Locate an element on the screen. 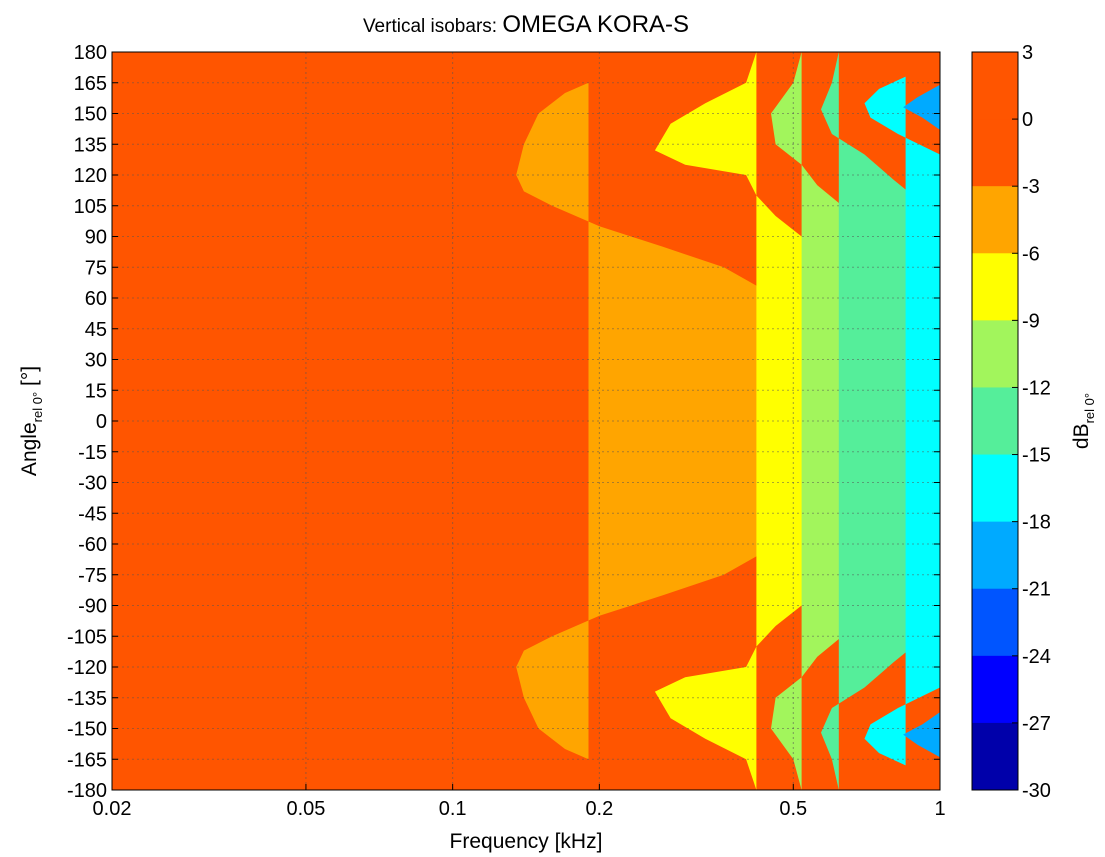 This screenshot has width=1105, height=857. colorbar-tick-label: -21 is located at coordinates (1036, 590).